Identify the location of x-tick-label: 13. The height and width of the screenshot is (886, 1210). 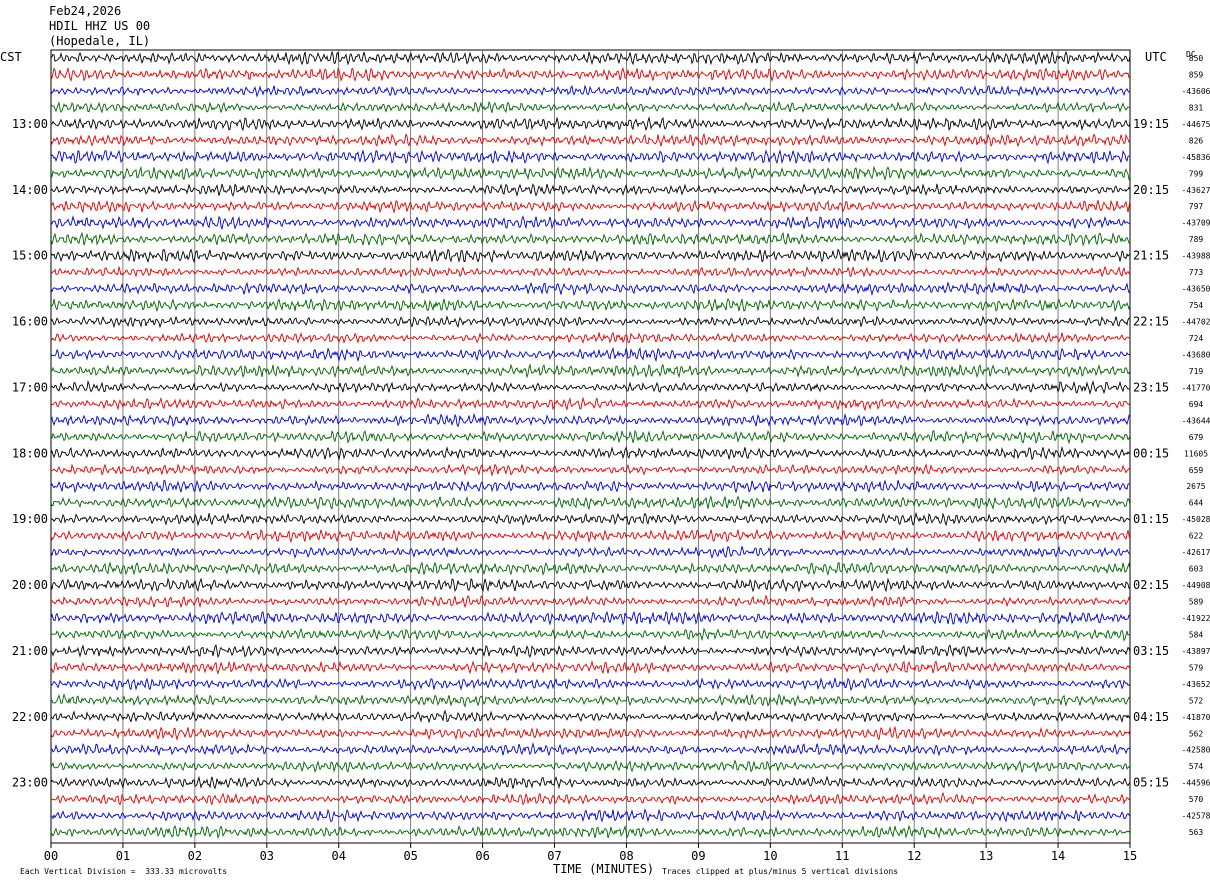
(986, 856).